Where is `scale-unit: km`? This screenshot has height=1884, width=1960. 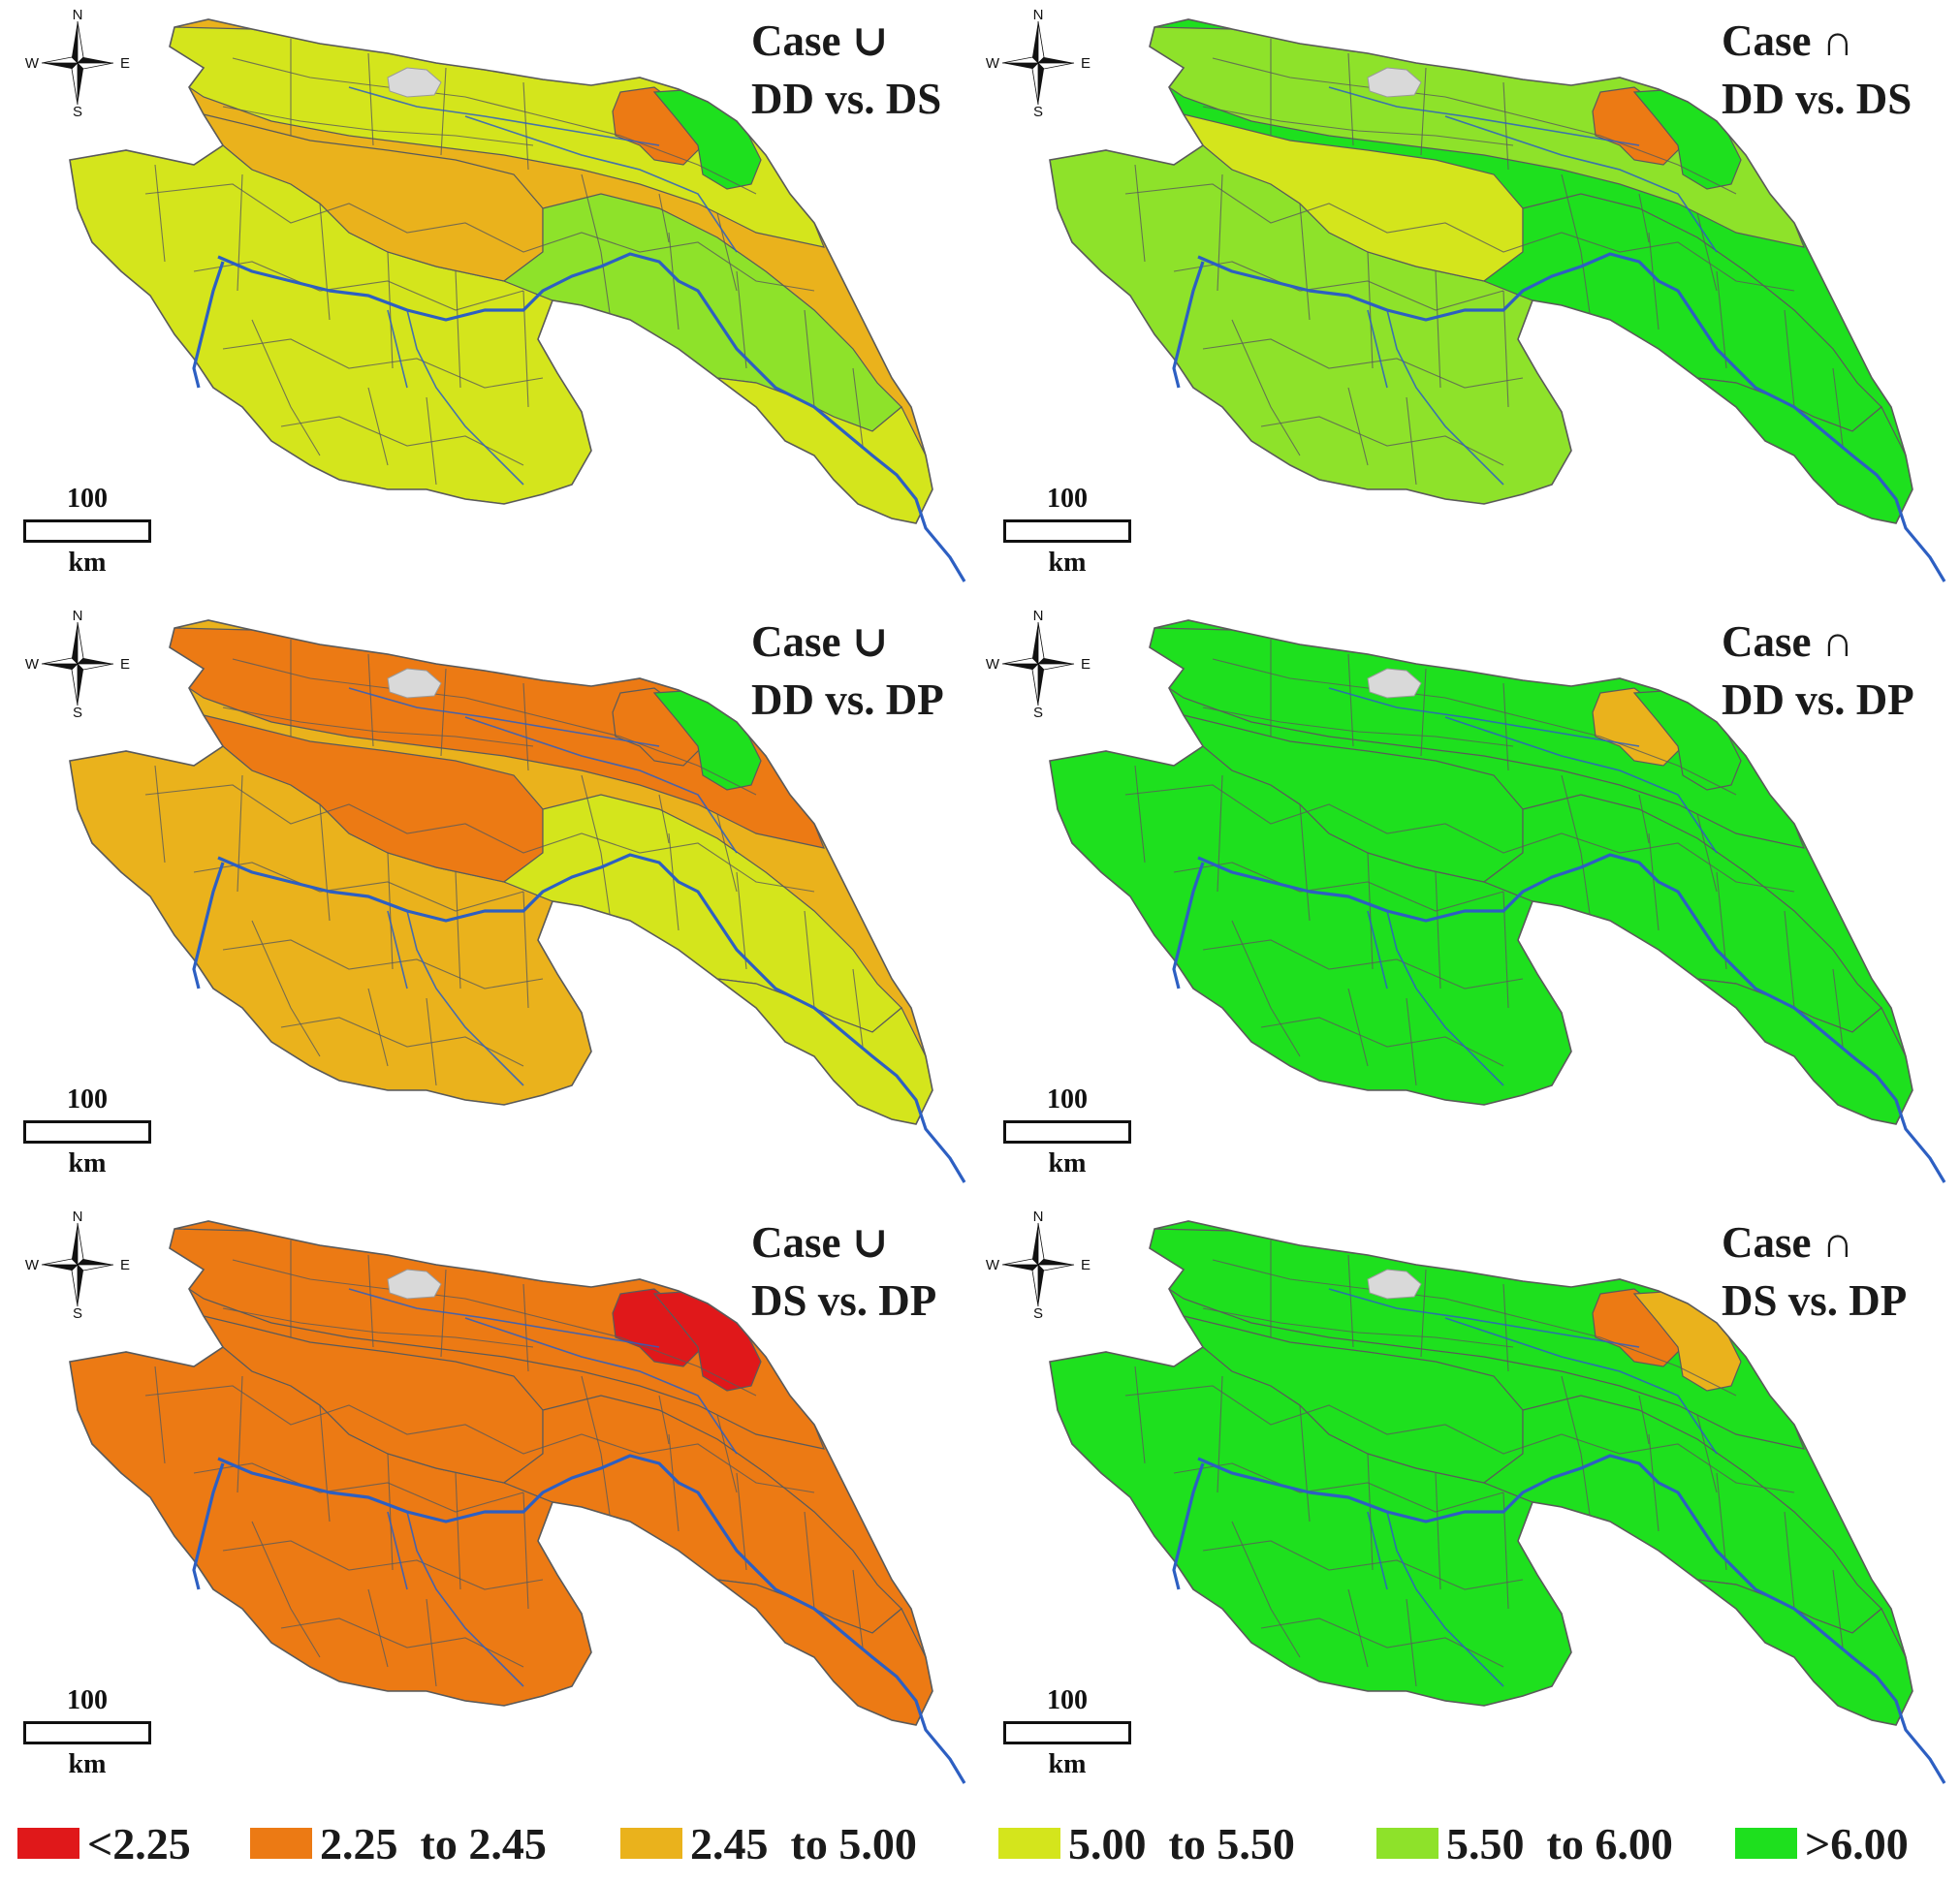 scale-unit: km is located at coordinates (88, 563).